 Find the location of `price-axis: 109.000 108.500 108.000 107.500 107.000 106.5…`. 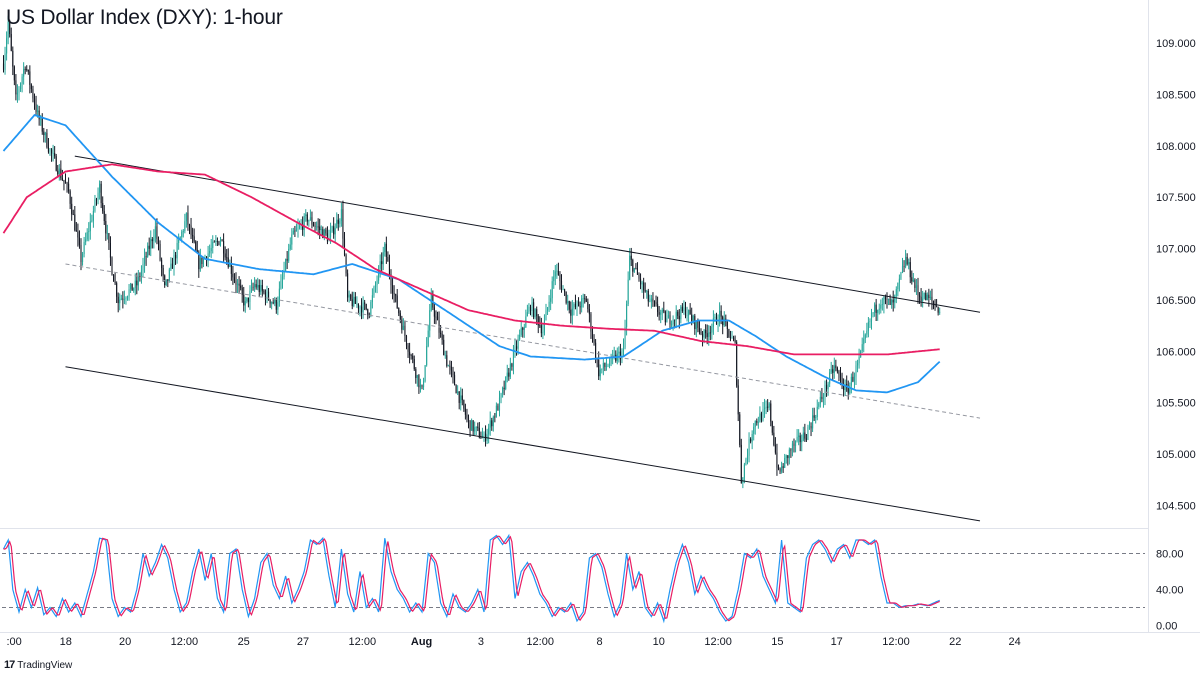

price-axis: 109.000 108.500 108.000 107.500 107.000 106.5… is located at coordinates (1176, 275).